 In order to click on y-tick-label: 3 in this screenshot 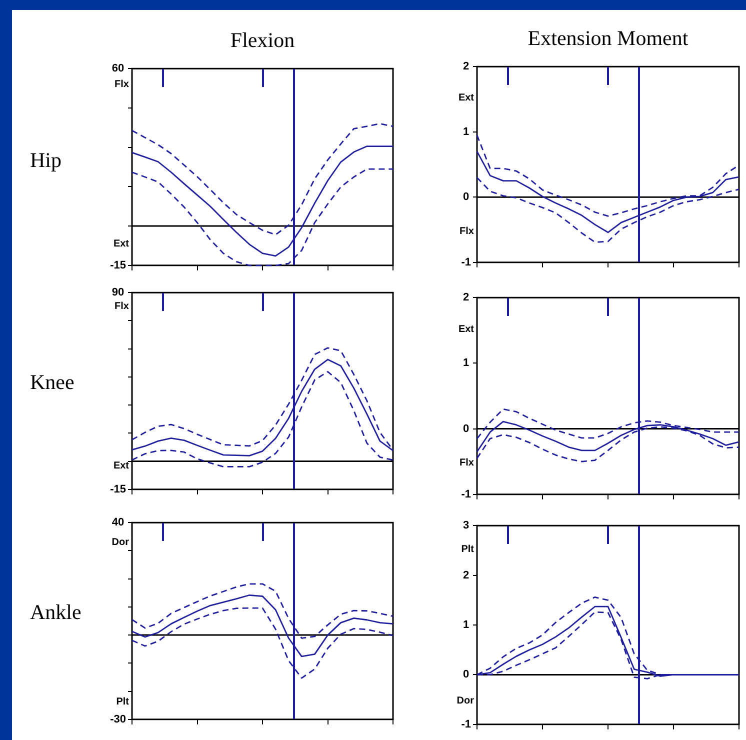, I will do `click(466, 526)`.